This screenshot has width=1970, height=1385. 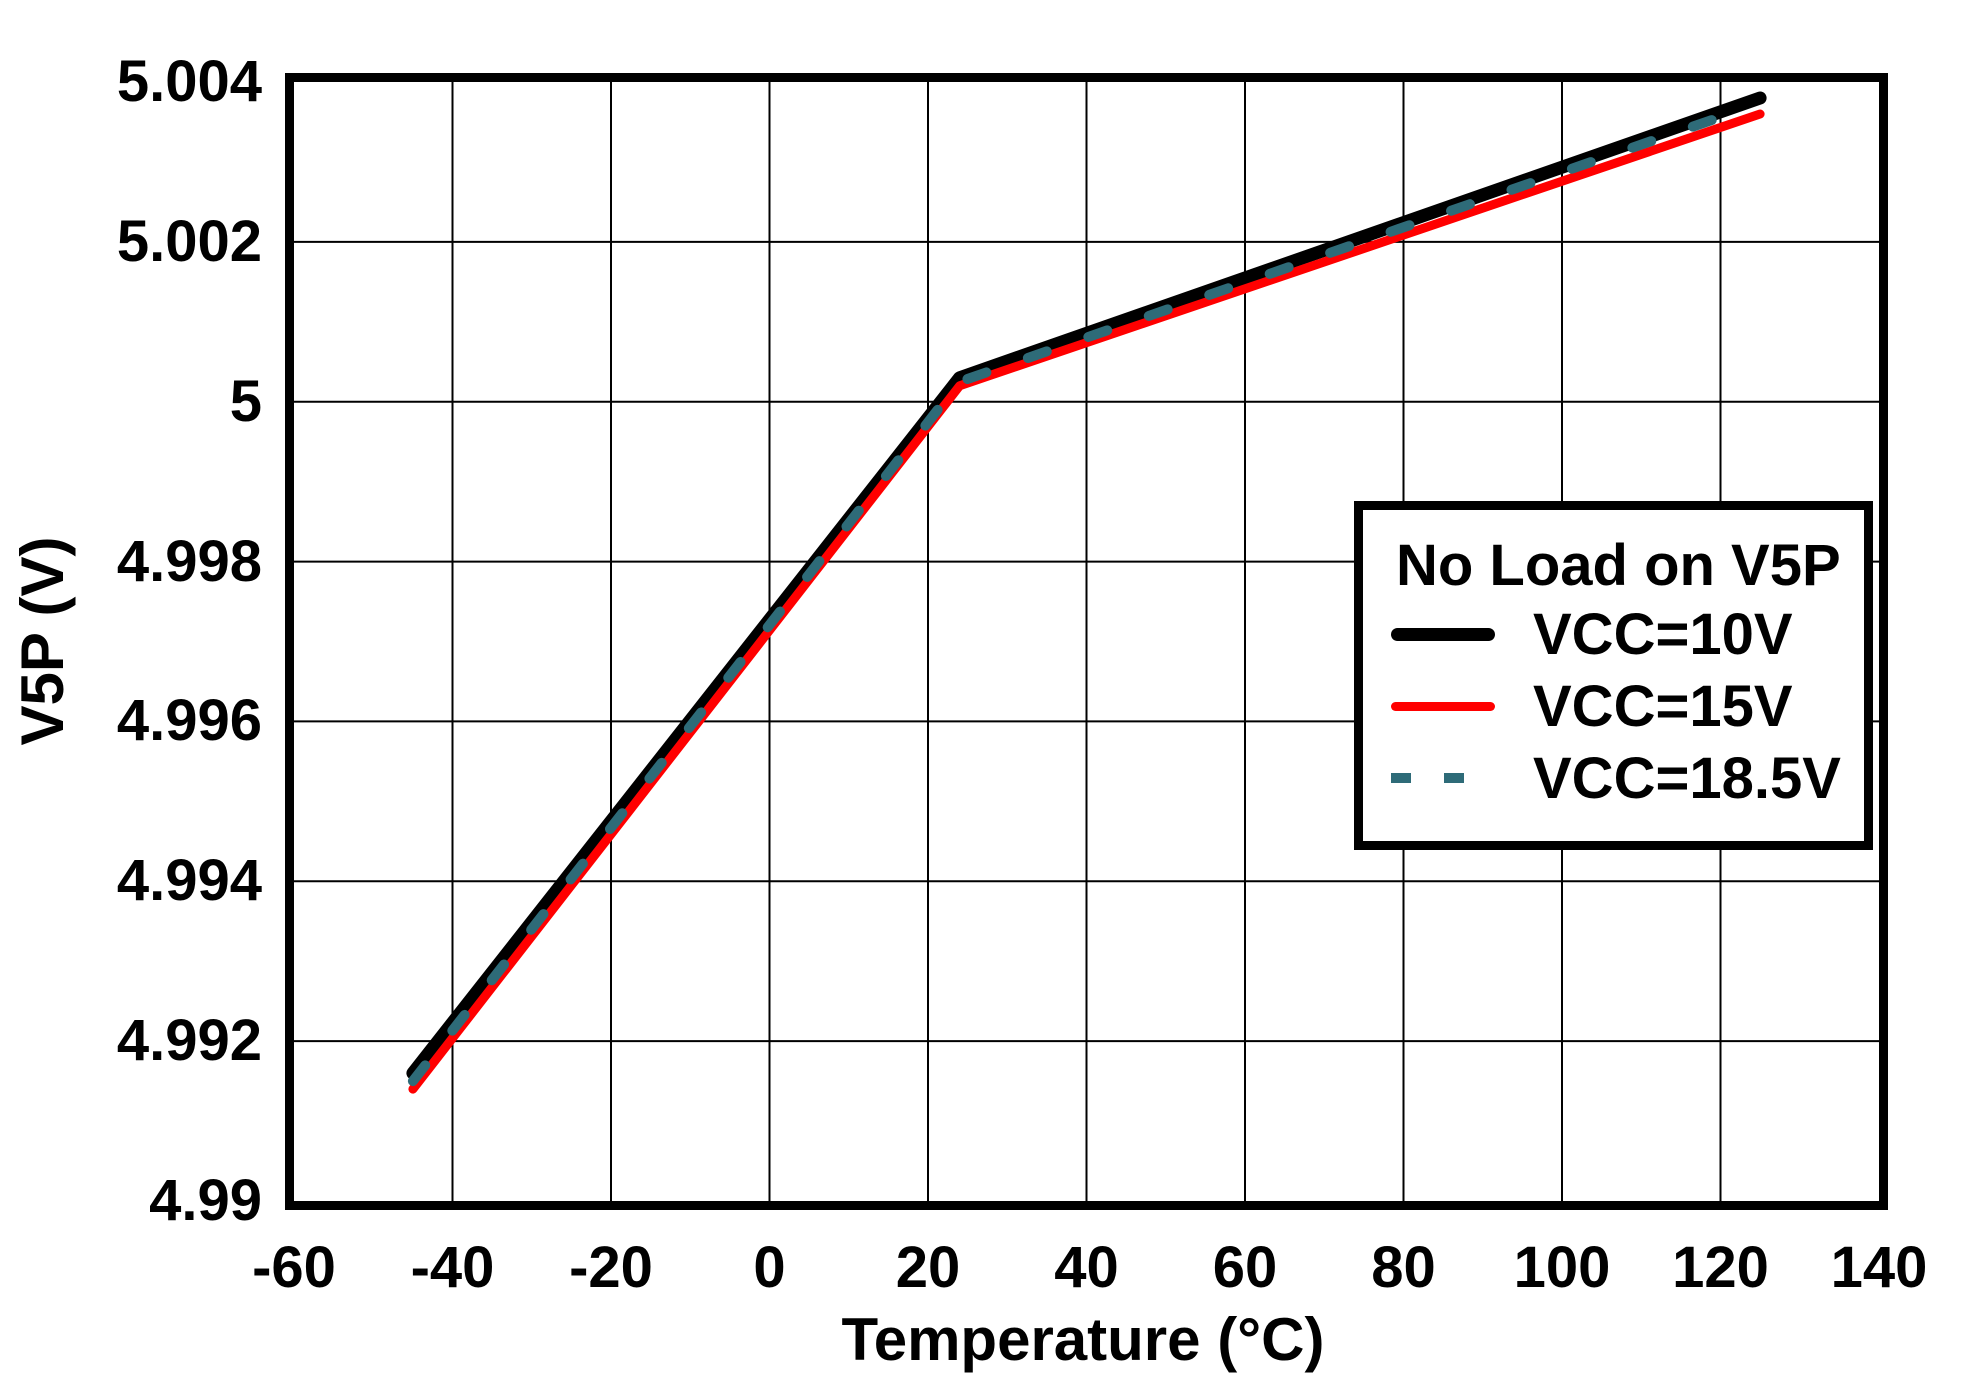 What do you see at coordinates (245, 401) in the screenshot?
I see `y-tick-label: 5` at bounding box center [245, 401].